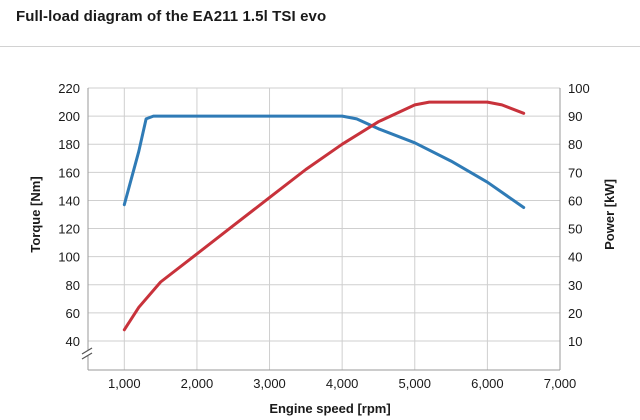  I want to click on y-left-tick-label: 120, so click(69, 229).